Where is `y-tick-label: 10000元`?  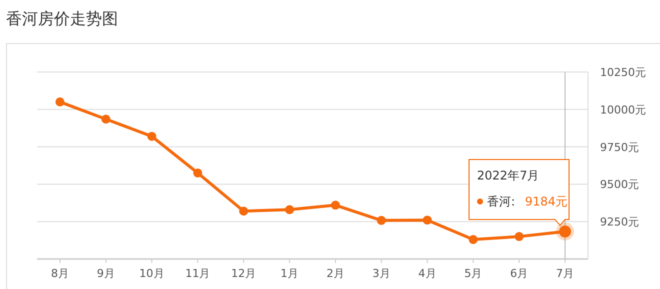 y-tick-label: 10000元 is located at coordinates (623, 109).